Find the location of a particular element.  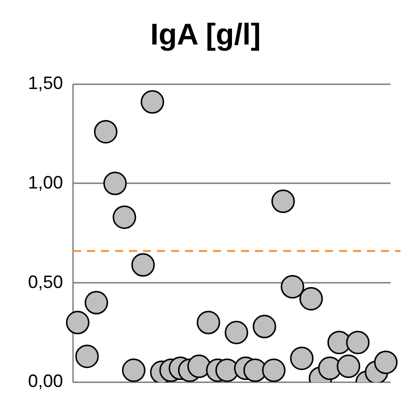

y-tick-label: 0,50 is located at coordinates (46, 282).